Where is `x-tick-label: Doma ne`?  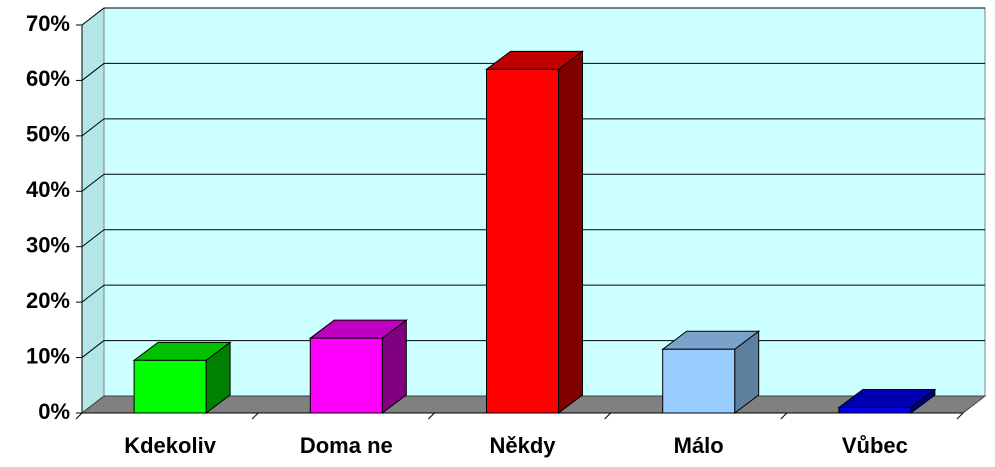 x-tick-label: Doma ne is located at coordinates (346, 445).